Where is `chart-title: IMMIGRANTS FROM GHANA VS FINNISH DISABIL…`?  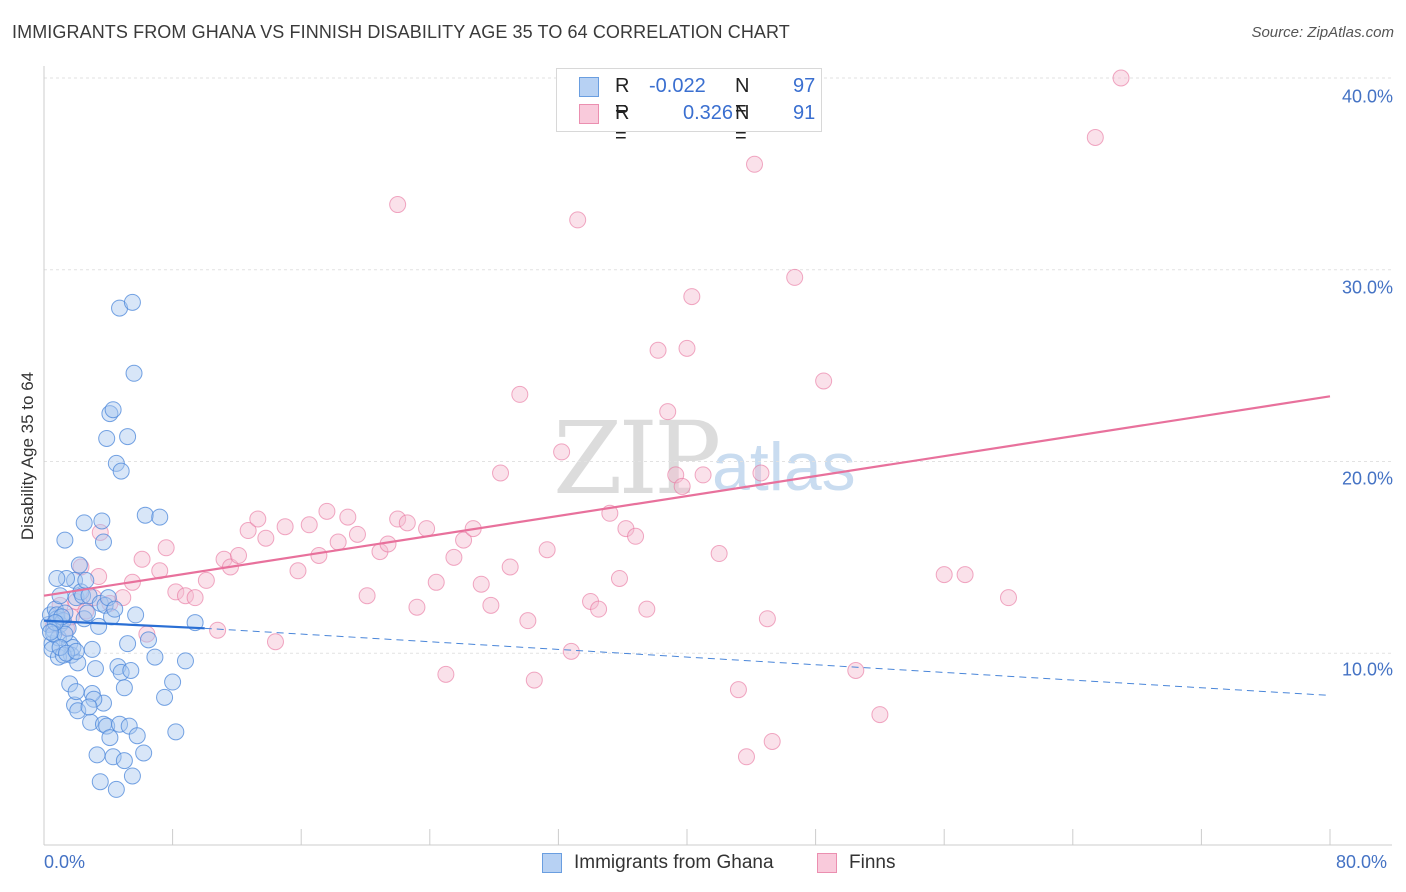
chart-title: IMMIGRANTS FROM GHANA VS FINNISH DISABIL… is located at coordinates (401, 32).